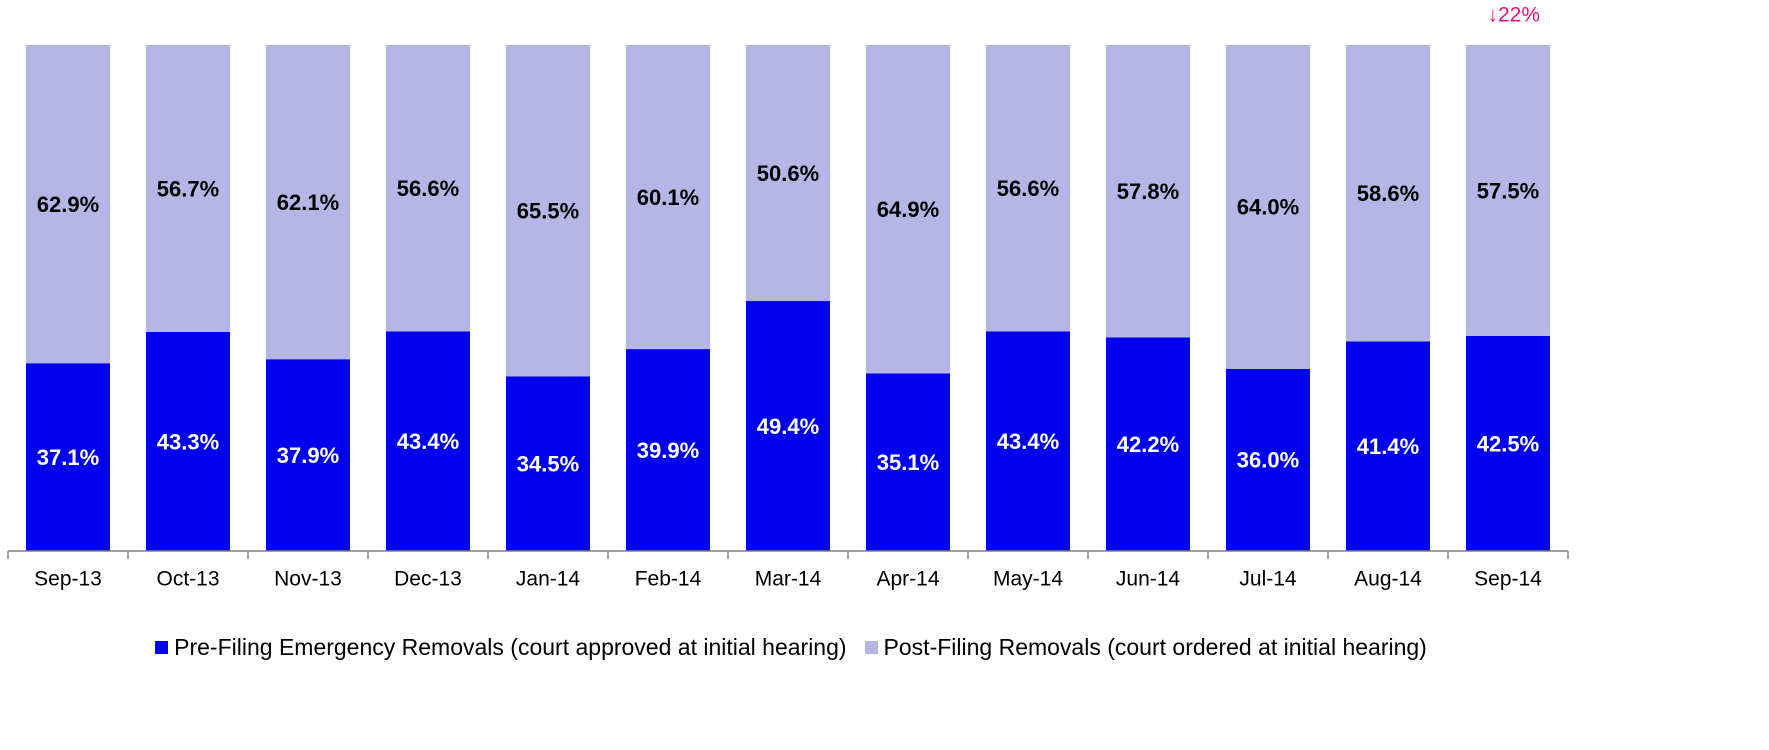 The image size is (1769, 750). I want to click on x-tick-label: Jun-14, so click(1148, 579).